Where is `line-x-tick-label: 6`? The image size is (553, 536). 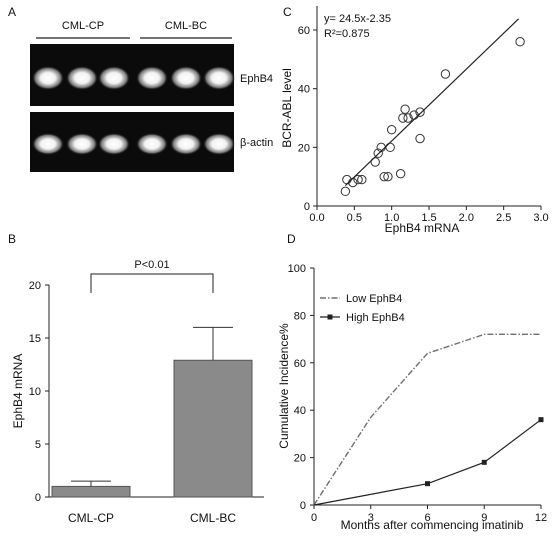 line-x-tick-label: 6 is located at coordinates (427, 518).